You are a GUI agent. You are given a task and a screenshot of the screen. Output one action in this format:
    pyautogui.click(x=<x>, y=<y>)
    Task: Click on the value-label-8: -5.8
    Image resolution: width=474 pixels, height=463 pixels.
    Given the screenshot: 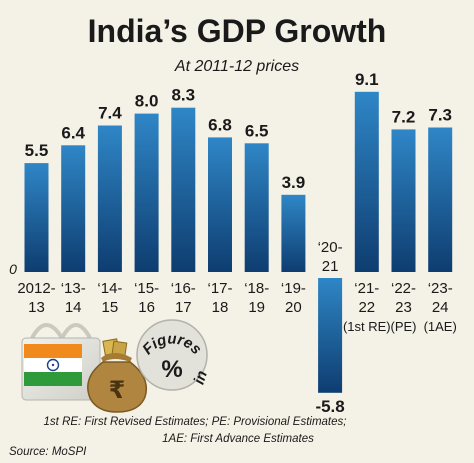 What is the action you would take?
    pyautogui.click(x=329, y=406)
    